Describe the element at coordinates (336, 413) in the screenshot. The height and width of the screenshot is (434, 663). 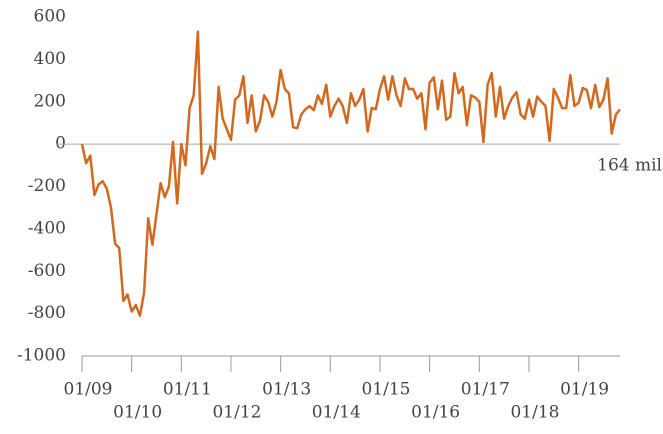
I see `x-tick-label: 01/14` at that location.